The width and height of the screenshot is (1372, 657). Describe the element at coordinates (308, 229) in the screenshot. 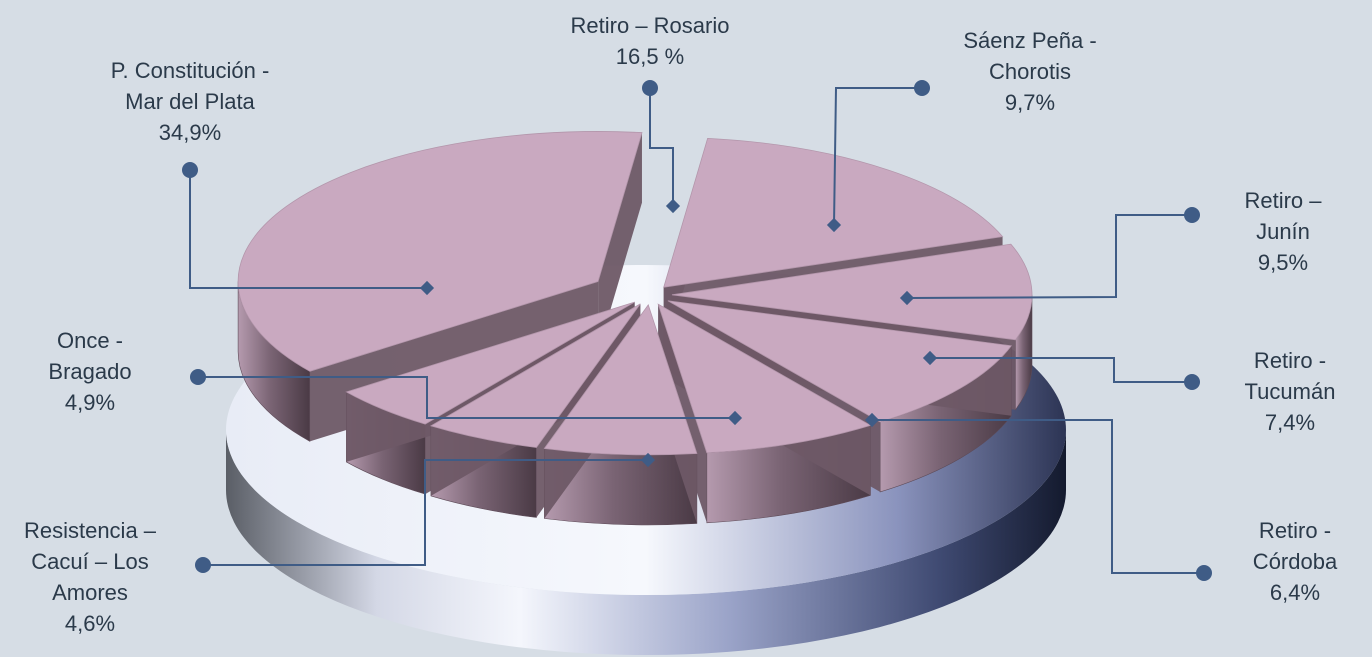

I see `leader-line-p-constitucion-mar-del-plata` at that location.